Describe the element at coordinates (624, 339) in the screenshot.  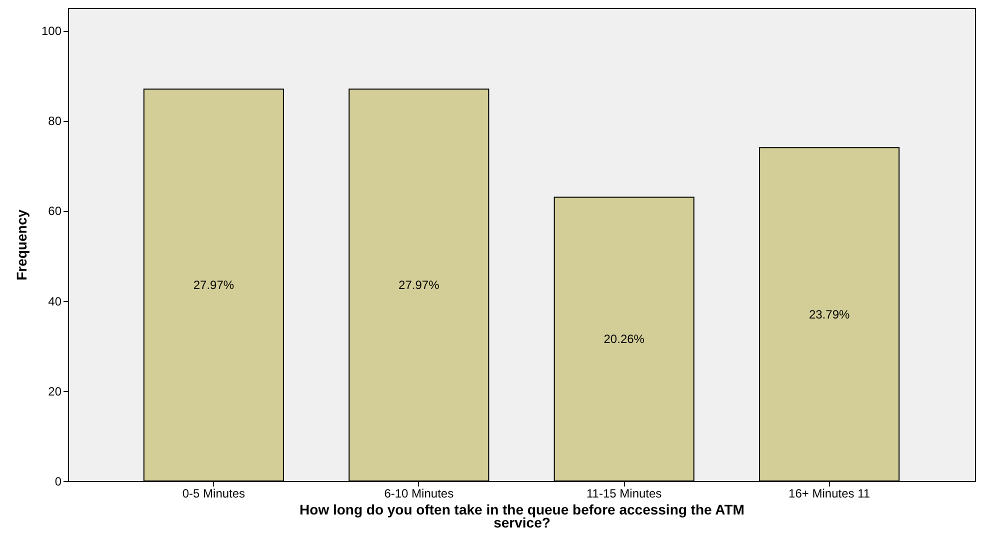
I see `annotation: 20.26%` at that location.